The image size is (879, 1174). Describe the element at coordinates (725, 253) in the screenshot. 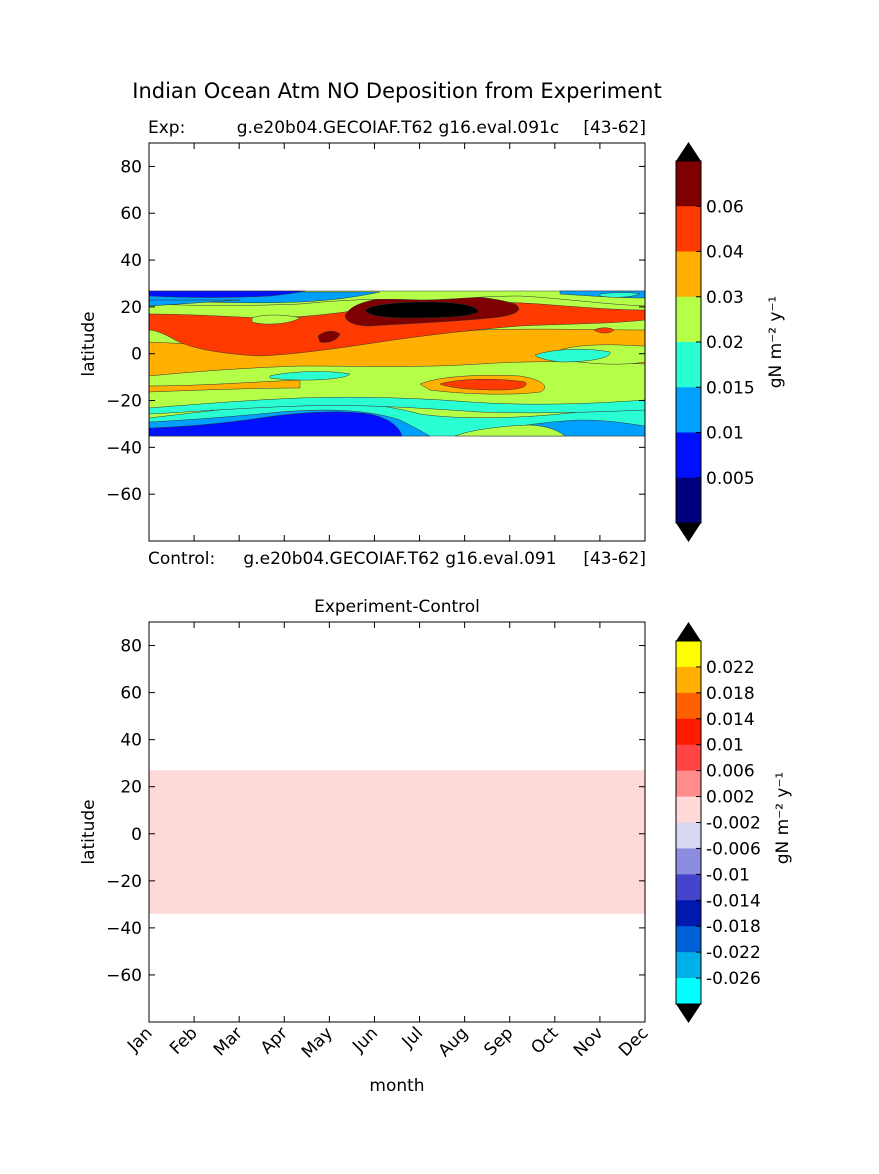

I see `top-colorbar-tick-label: 0.04` at that location.